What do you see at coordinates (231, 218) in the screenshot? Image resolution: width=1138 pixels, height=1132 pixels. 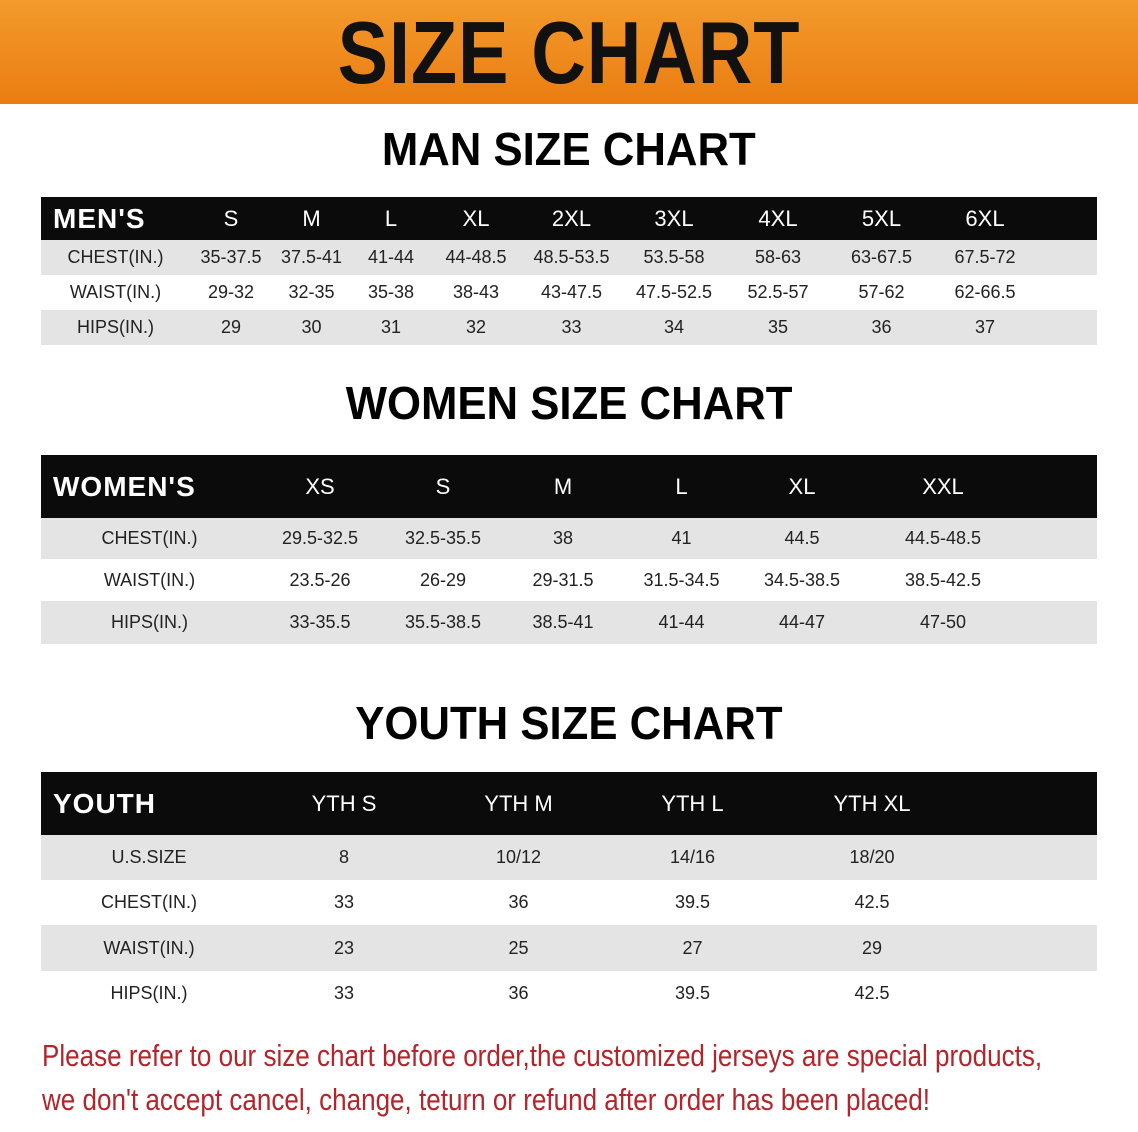 I see `size-header: S` at bounding box center [231, 218].